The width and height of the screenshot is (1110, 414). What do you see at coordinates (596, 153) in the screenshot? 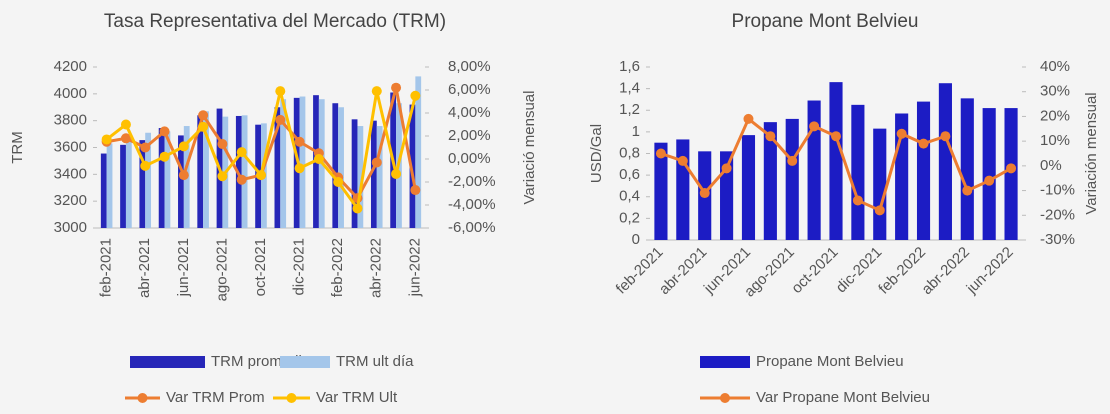
I see `y-axis-label: USD/Gal` at bounding box center [596, 153].